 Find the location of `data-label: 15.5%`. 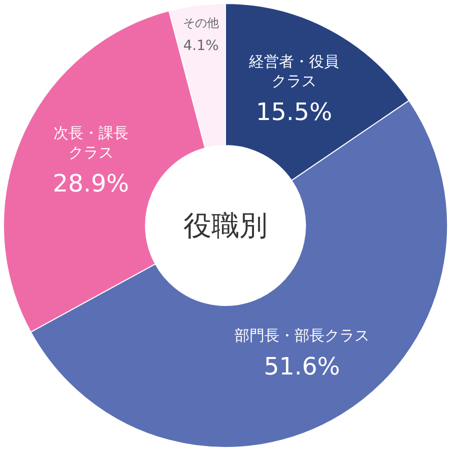

data-label: 15.5% is located at coordinates (294, 112).